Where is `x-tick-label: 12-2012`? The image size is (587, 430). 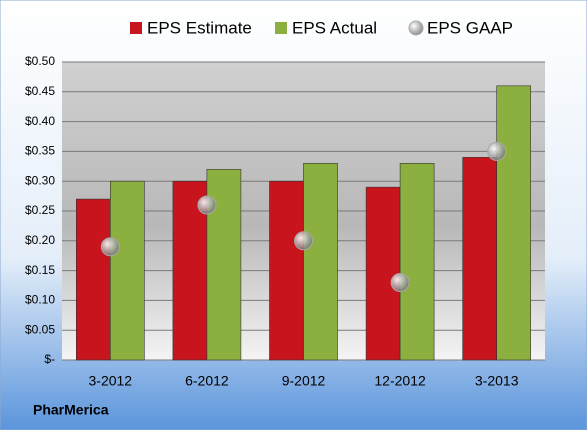 x-tick-label: 12-2012 is located at coordinates (400, 381).